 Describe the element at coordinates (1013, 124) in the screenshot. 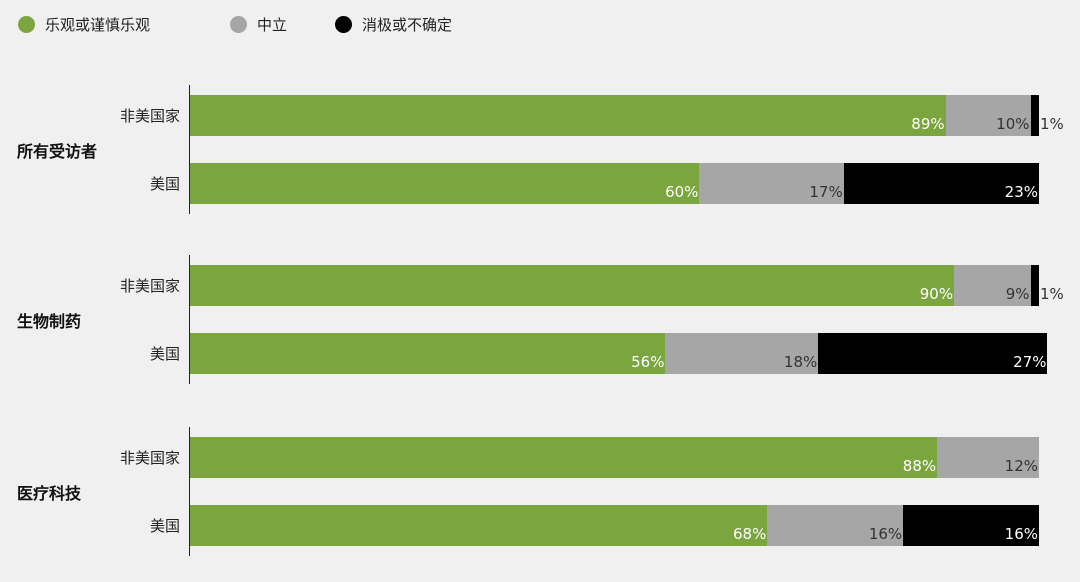

I see `data-label: 10%` at that location.